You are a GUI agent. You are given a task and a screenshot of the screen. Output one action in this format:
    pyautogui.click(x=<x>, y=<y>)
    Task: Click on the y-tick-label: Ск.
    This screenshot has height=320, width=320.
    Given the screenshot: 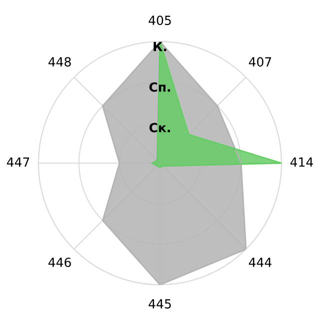 What is the action you would take?
    pyautogui.click(x=159, y=127)
    